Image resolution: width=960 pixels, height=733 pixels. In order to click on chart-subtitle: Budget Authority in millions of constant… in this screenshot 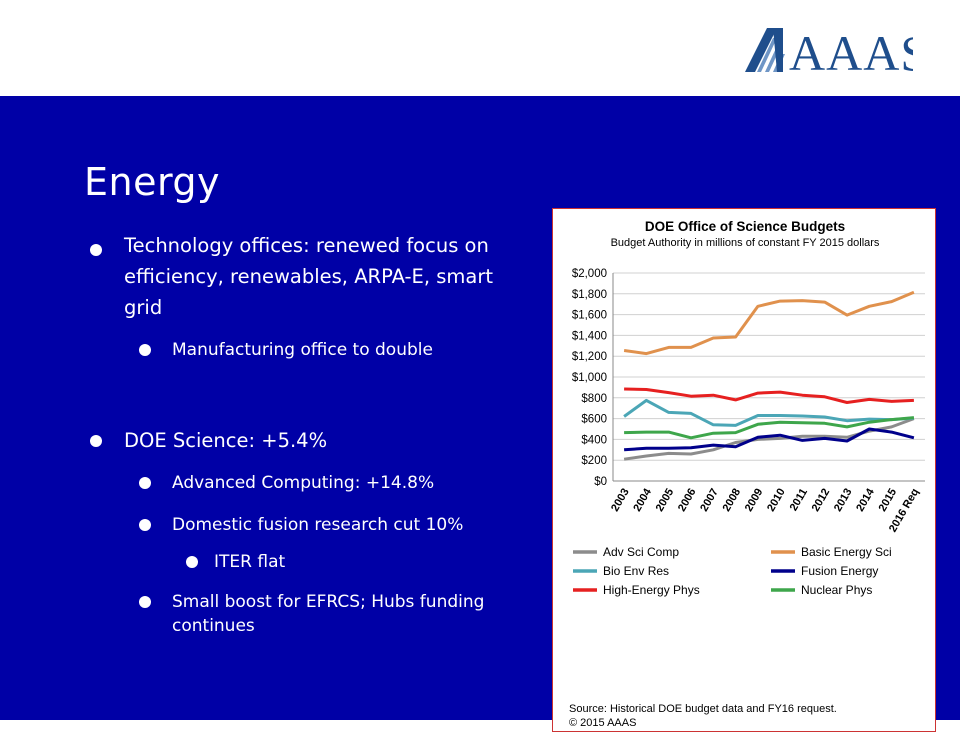, I will do `click(745, 243)`.